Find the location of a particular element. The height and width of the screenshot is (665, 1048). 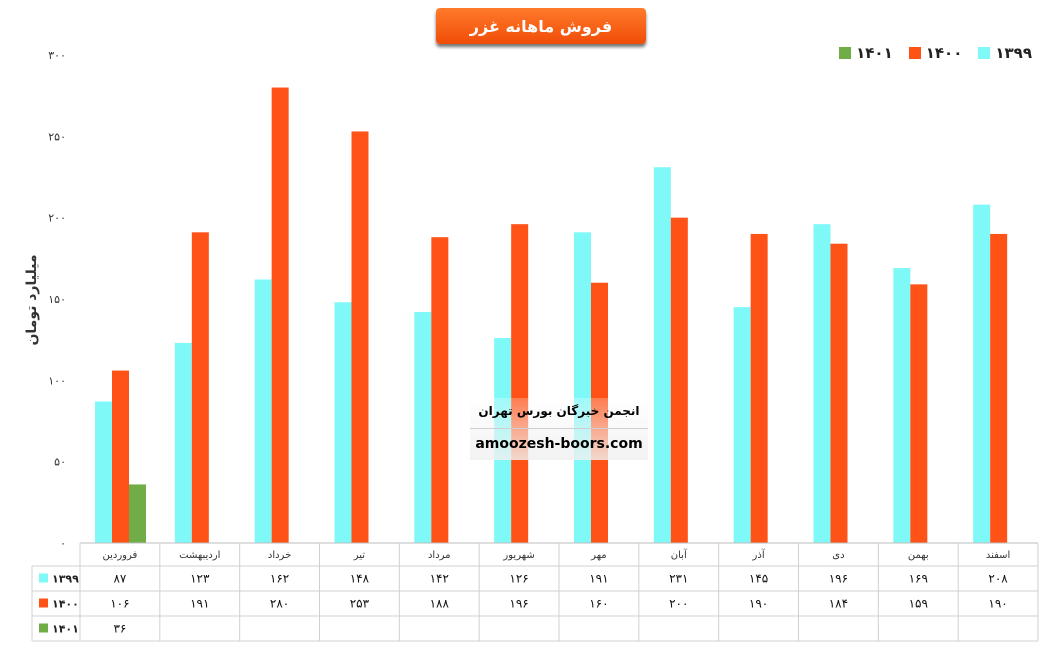

y-tick-label: ۱۰۰ is located at coordinates (57, 380).